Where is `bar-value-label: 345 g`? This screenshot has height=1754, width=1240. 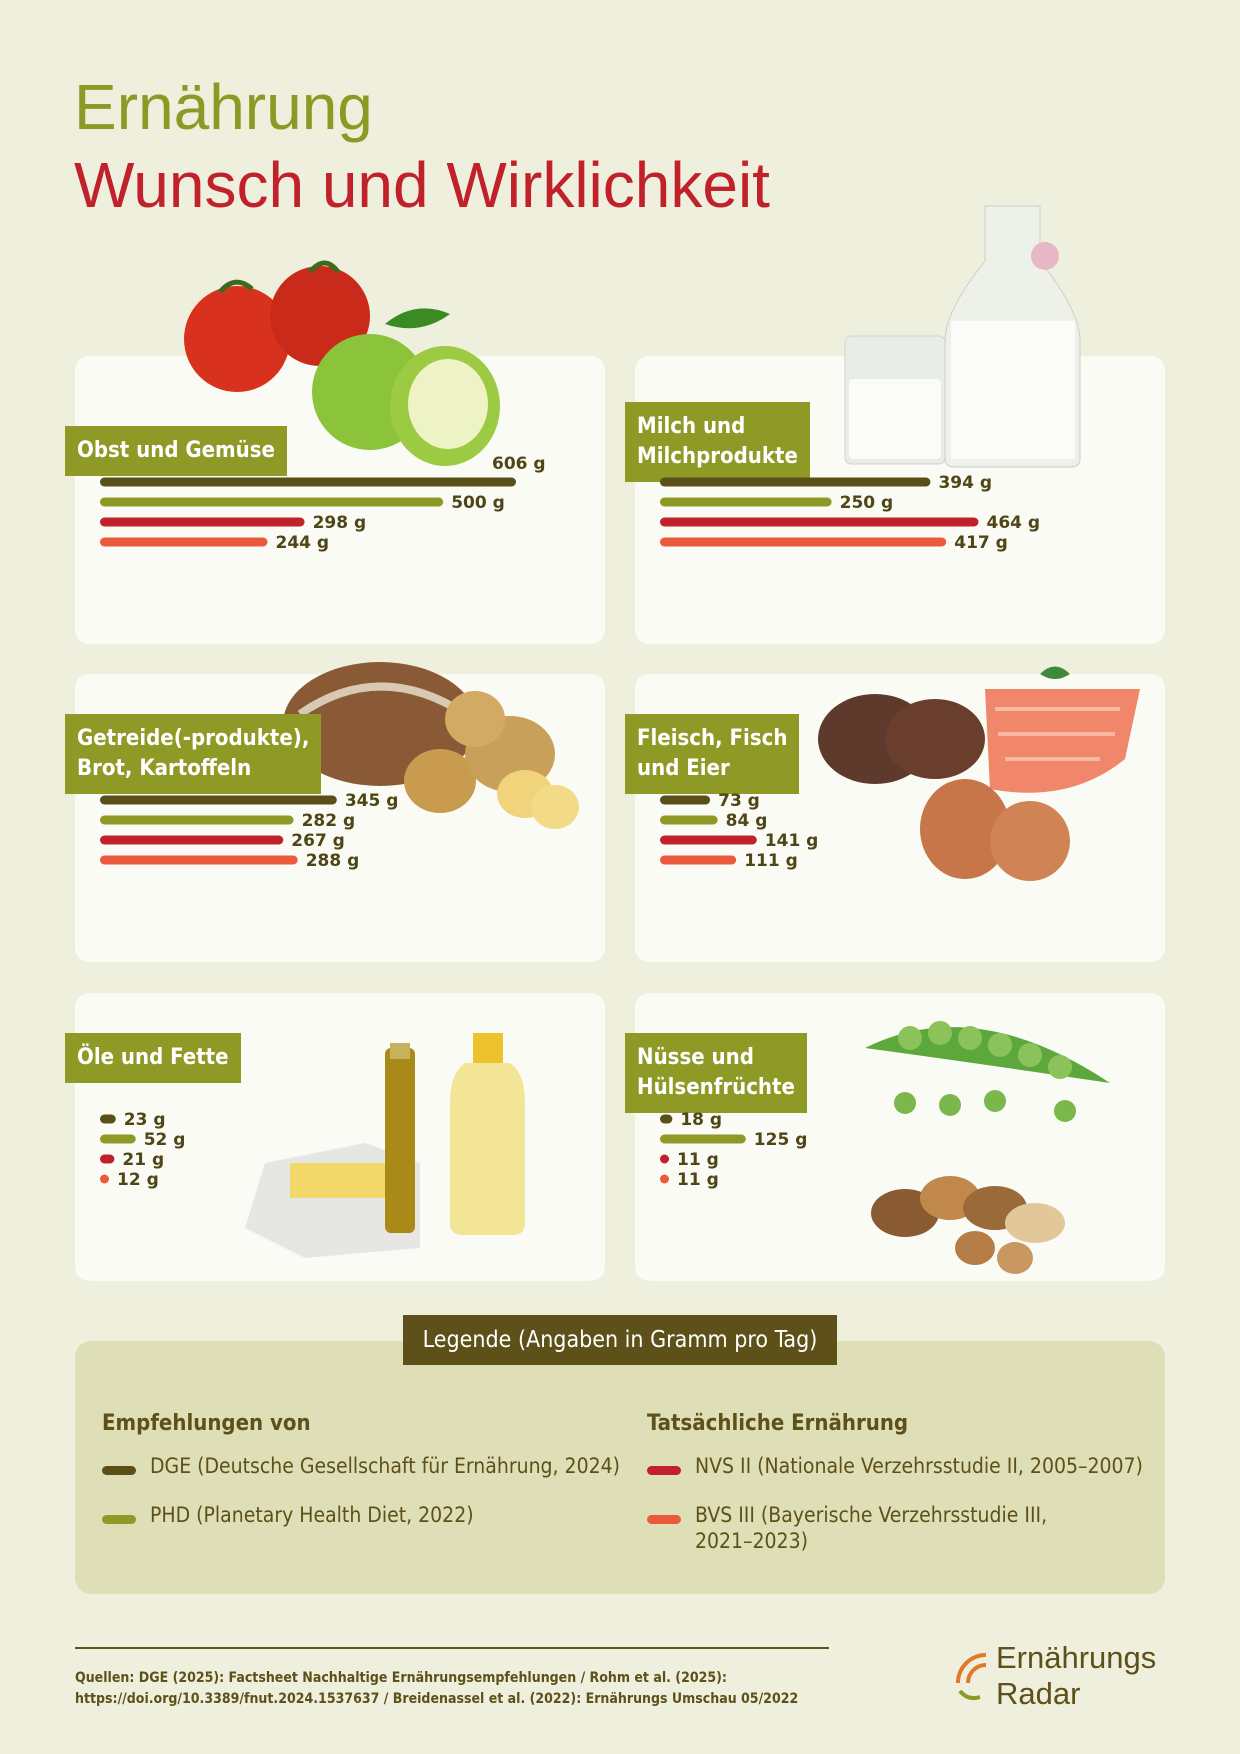
bar-value-label: 345 g is located at coordinates (372, 801).